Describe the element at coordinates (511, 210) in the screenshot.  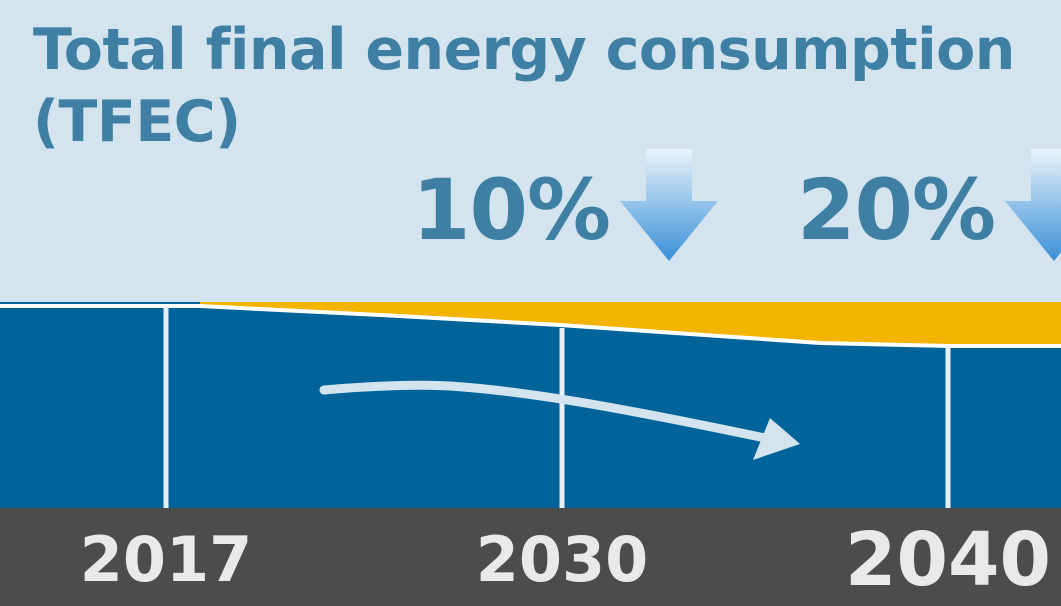
I see `reduction-label-2030: 10%` at that location.